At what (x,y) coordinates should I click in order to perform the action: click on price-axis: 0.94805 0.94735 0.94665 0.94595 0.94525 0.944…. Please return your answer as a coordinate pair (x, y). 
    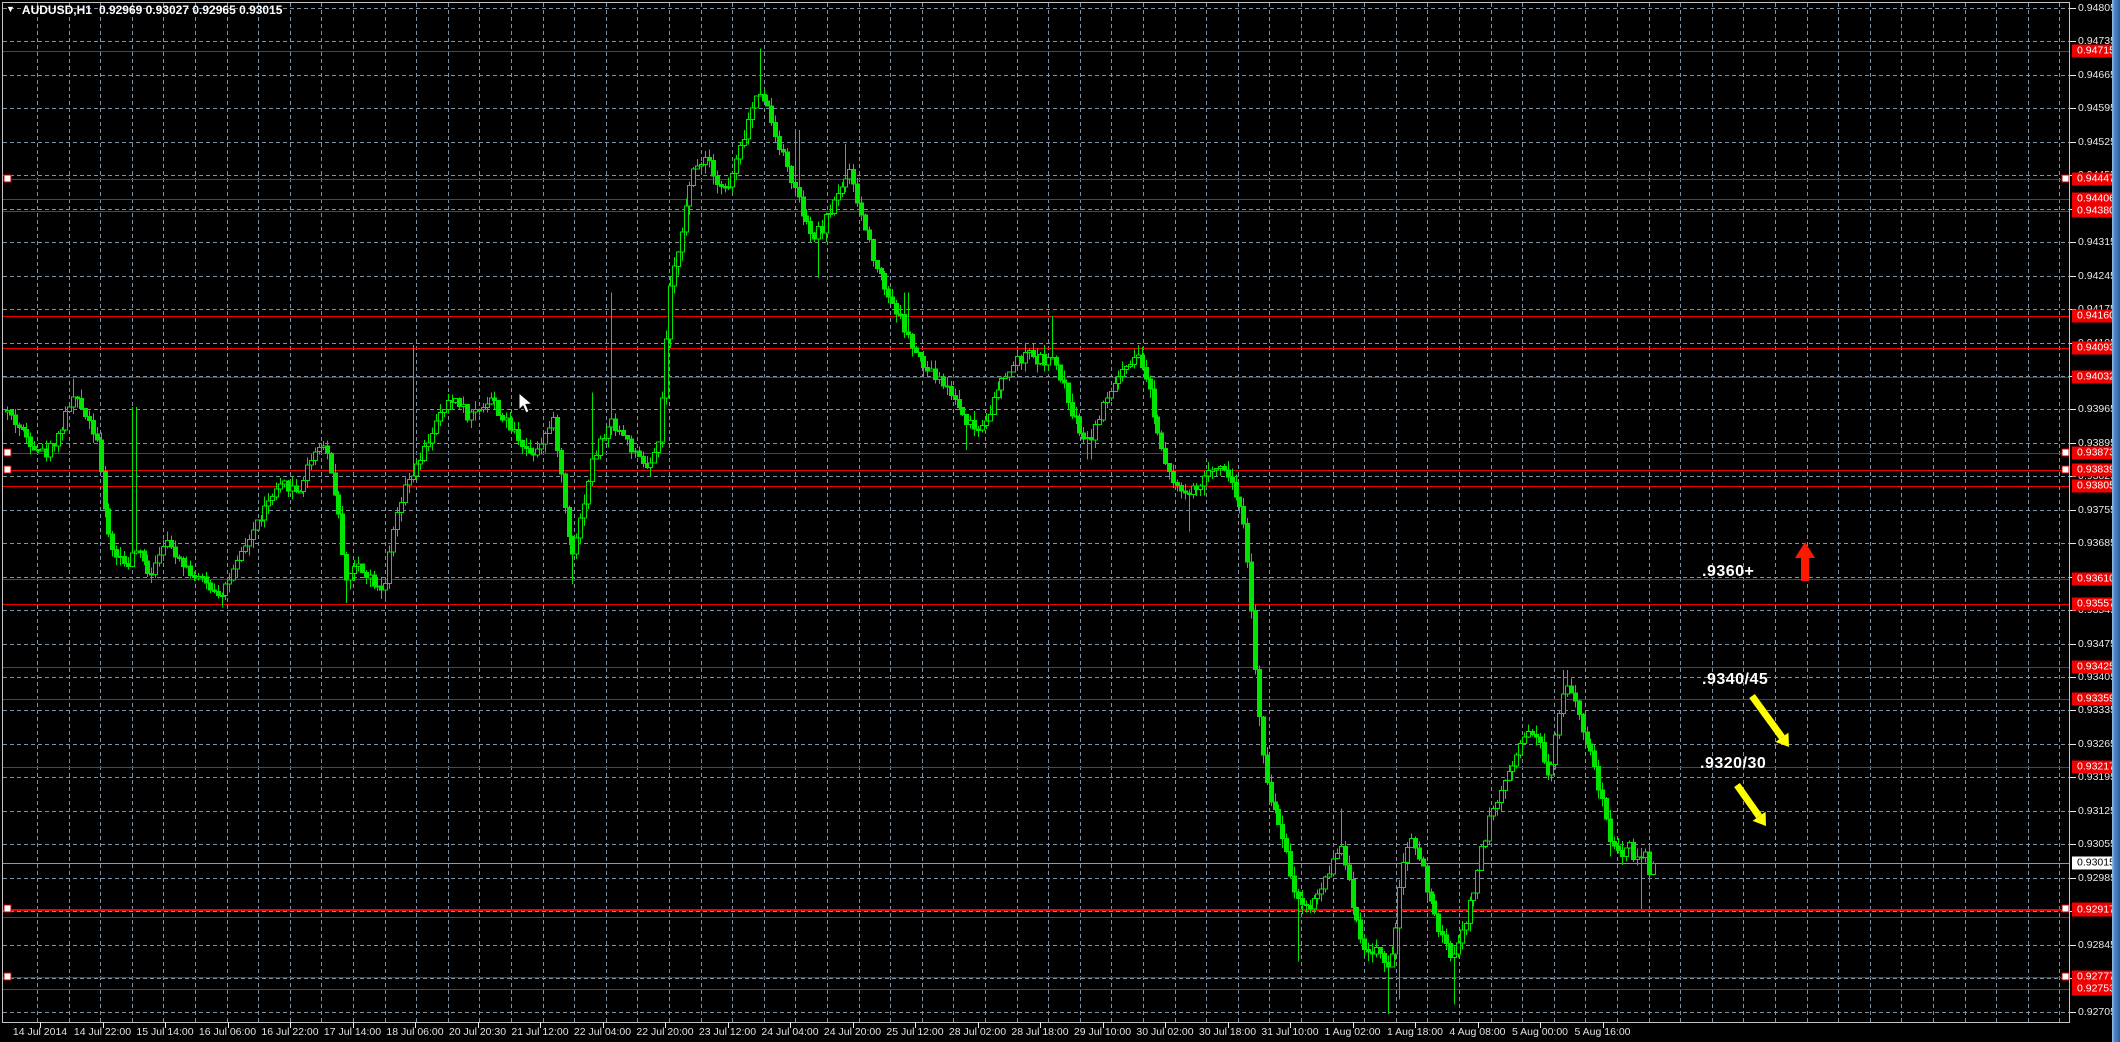
    Looking at the image, I should click on (2094, 521).